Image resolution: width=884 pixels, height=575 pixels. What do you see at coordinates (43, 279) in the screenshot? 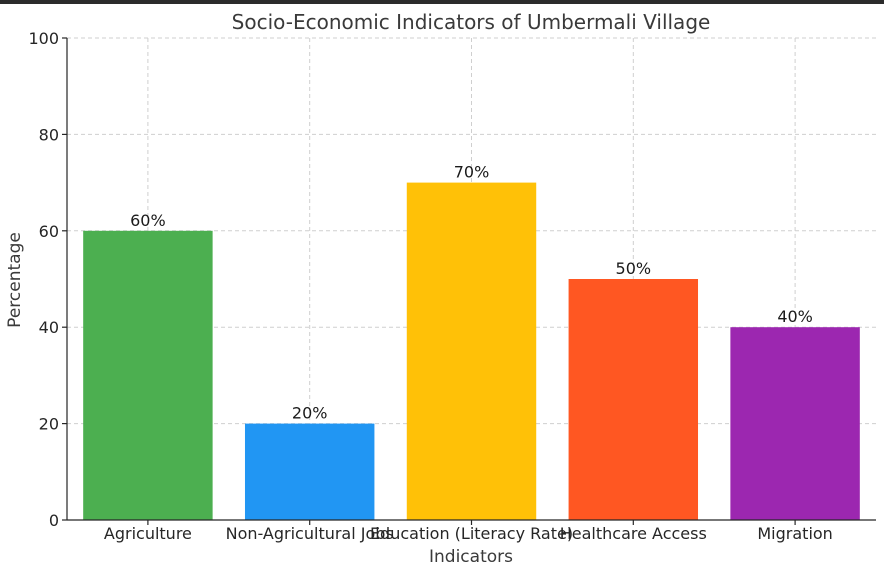
I see `y-tick-labels: 0 20 40 60 80 100` at bounding box center [43, 279].